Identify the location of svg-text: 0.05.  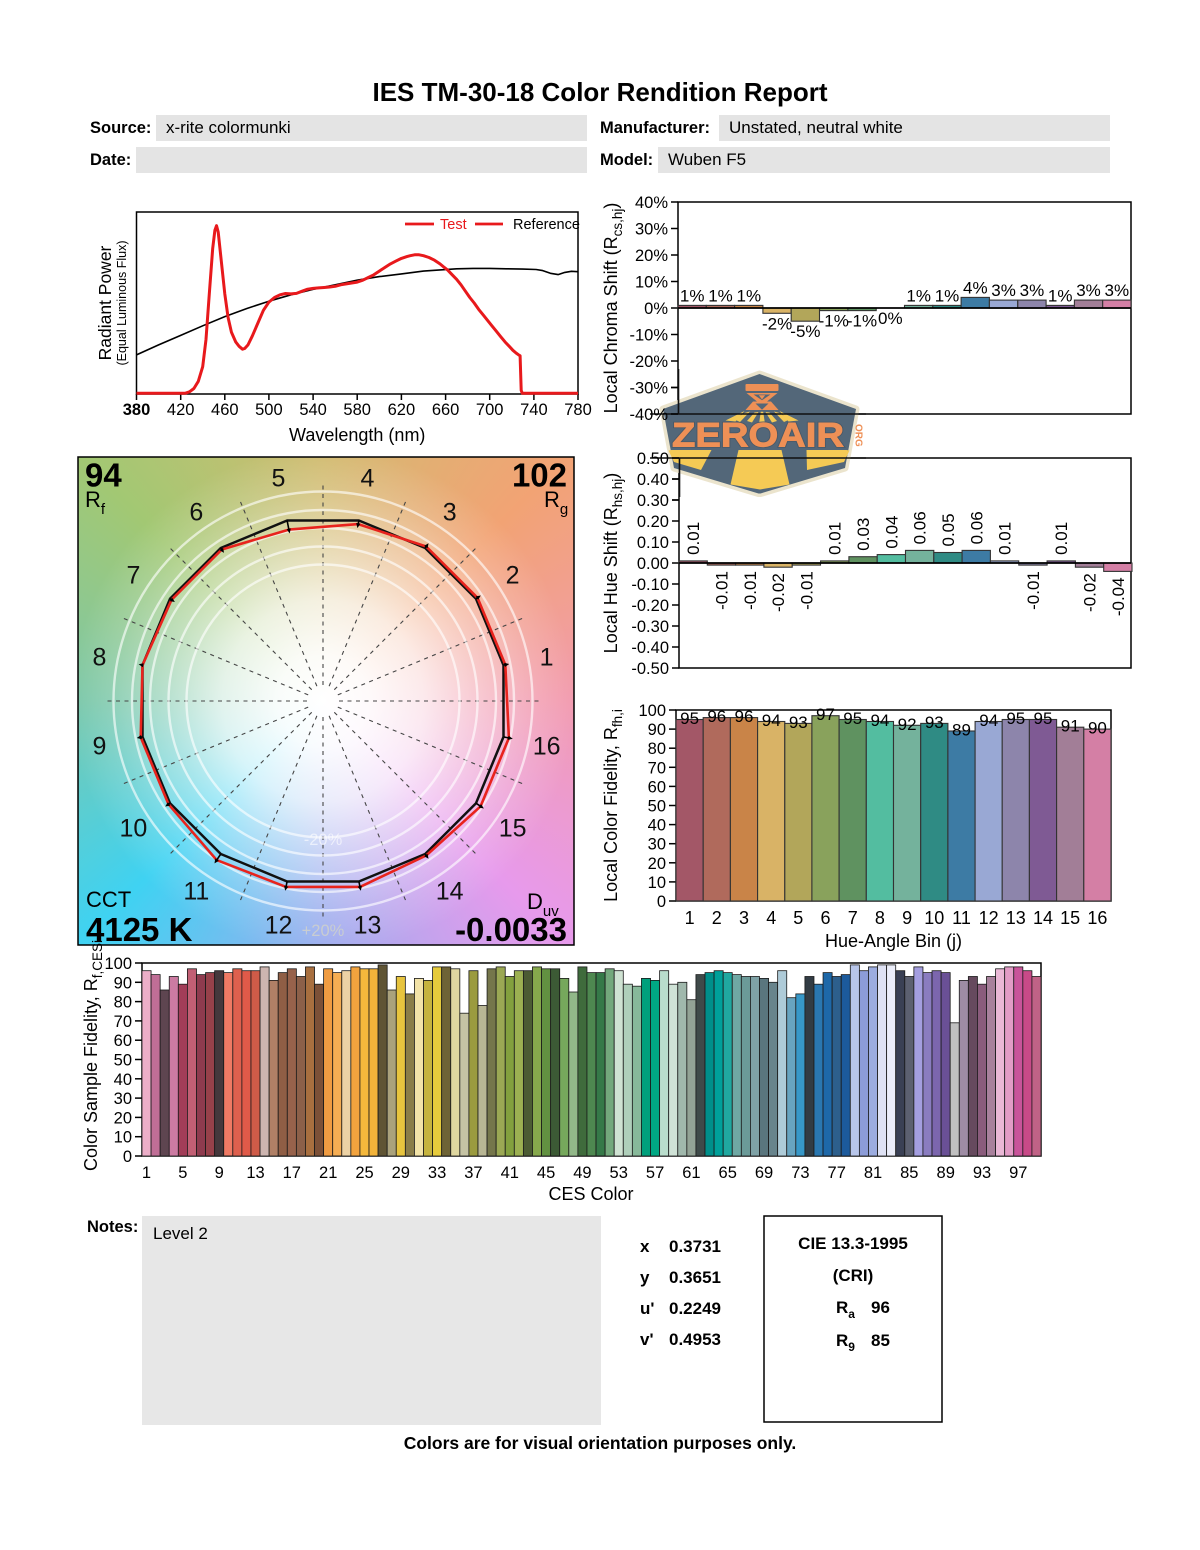
(948, 529).